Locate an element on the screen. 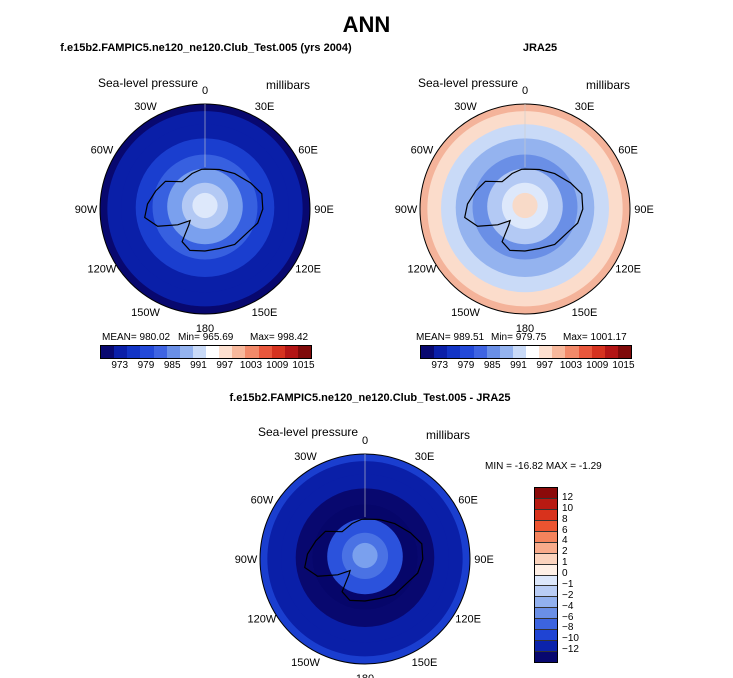  colorbar-tick: 1015 is located at coordinates (303, 365).